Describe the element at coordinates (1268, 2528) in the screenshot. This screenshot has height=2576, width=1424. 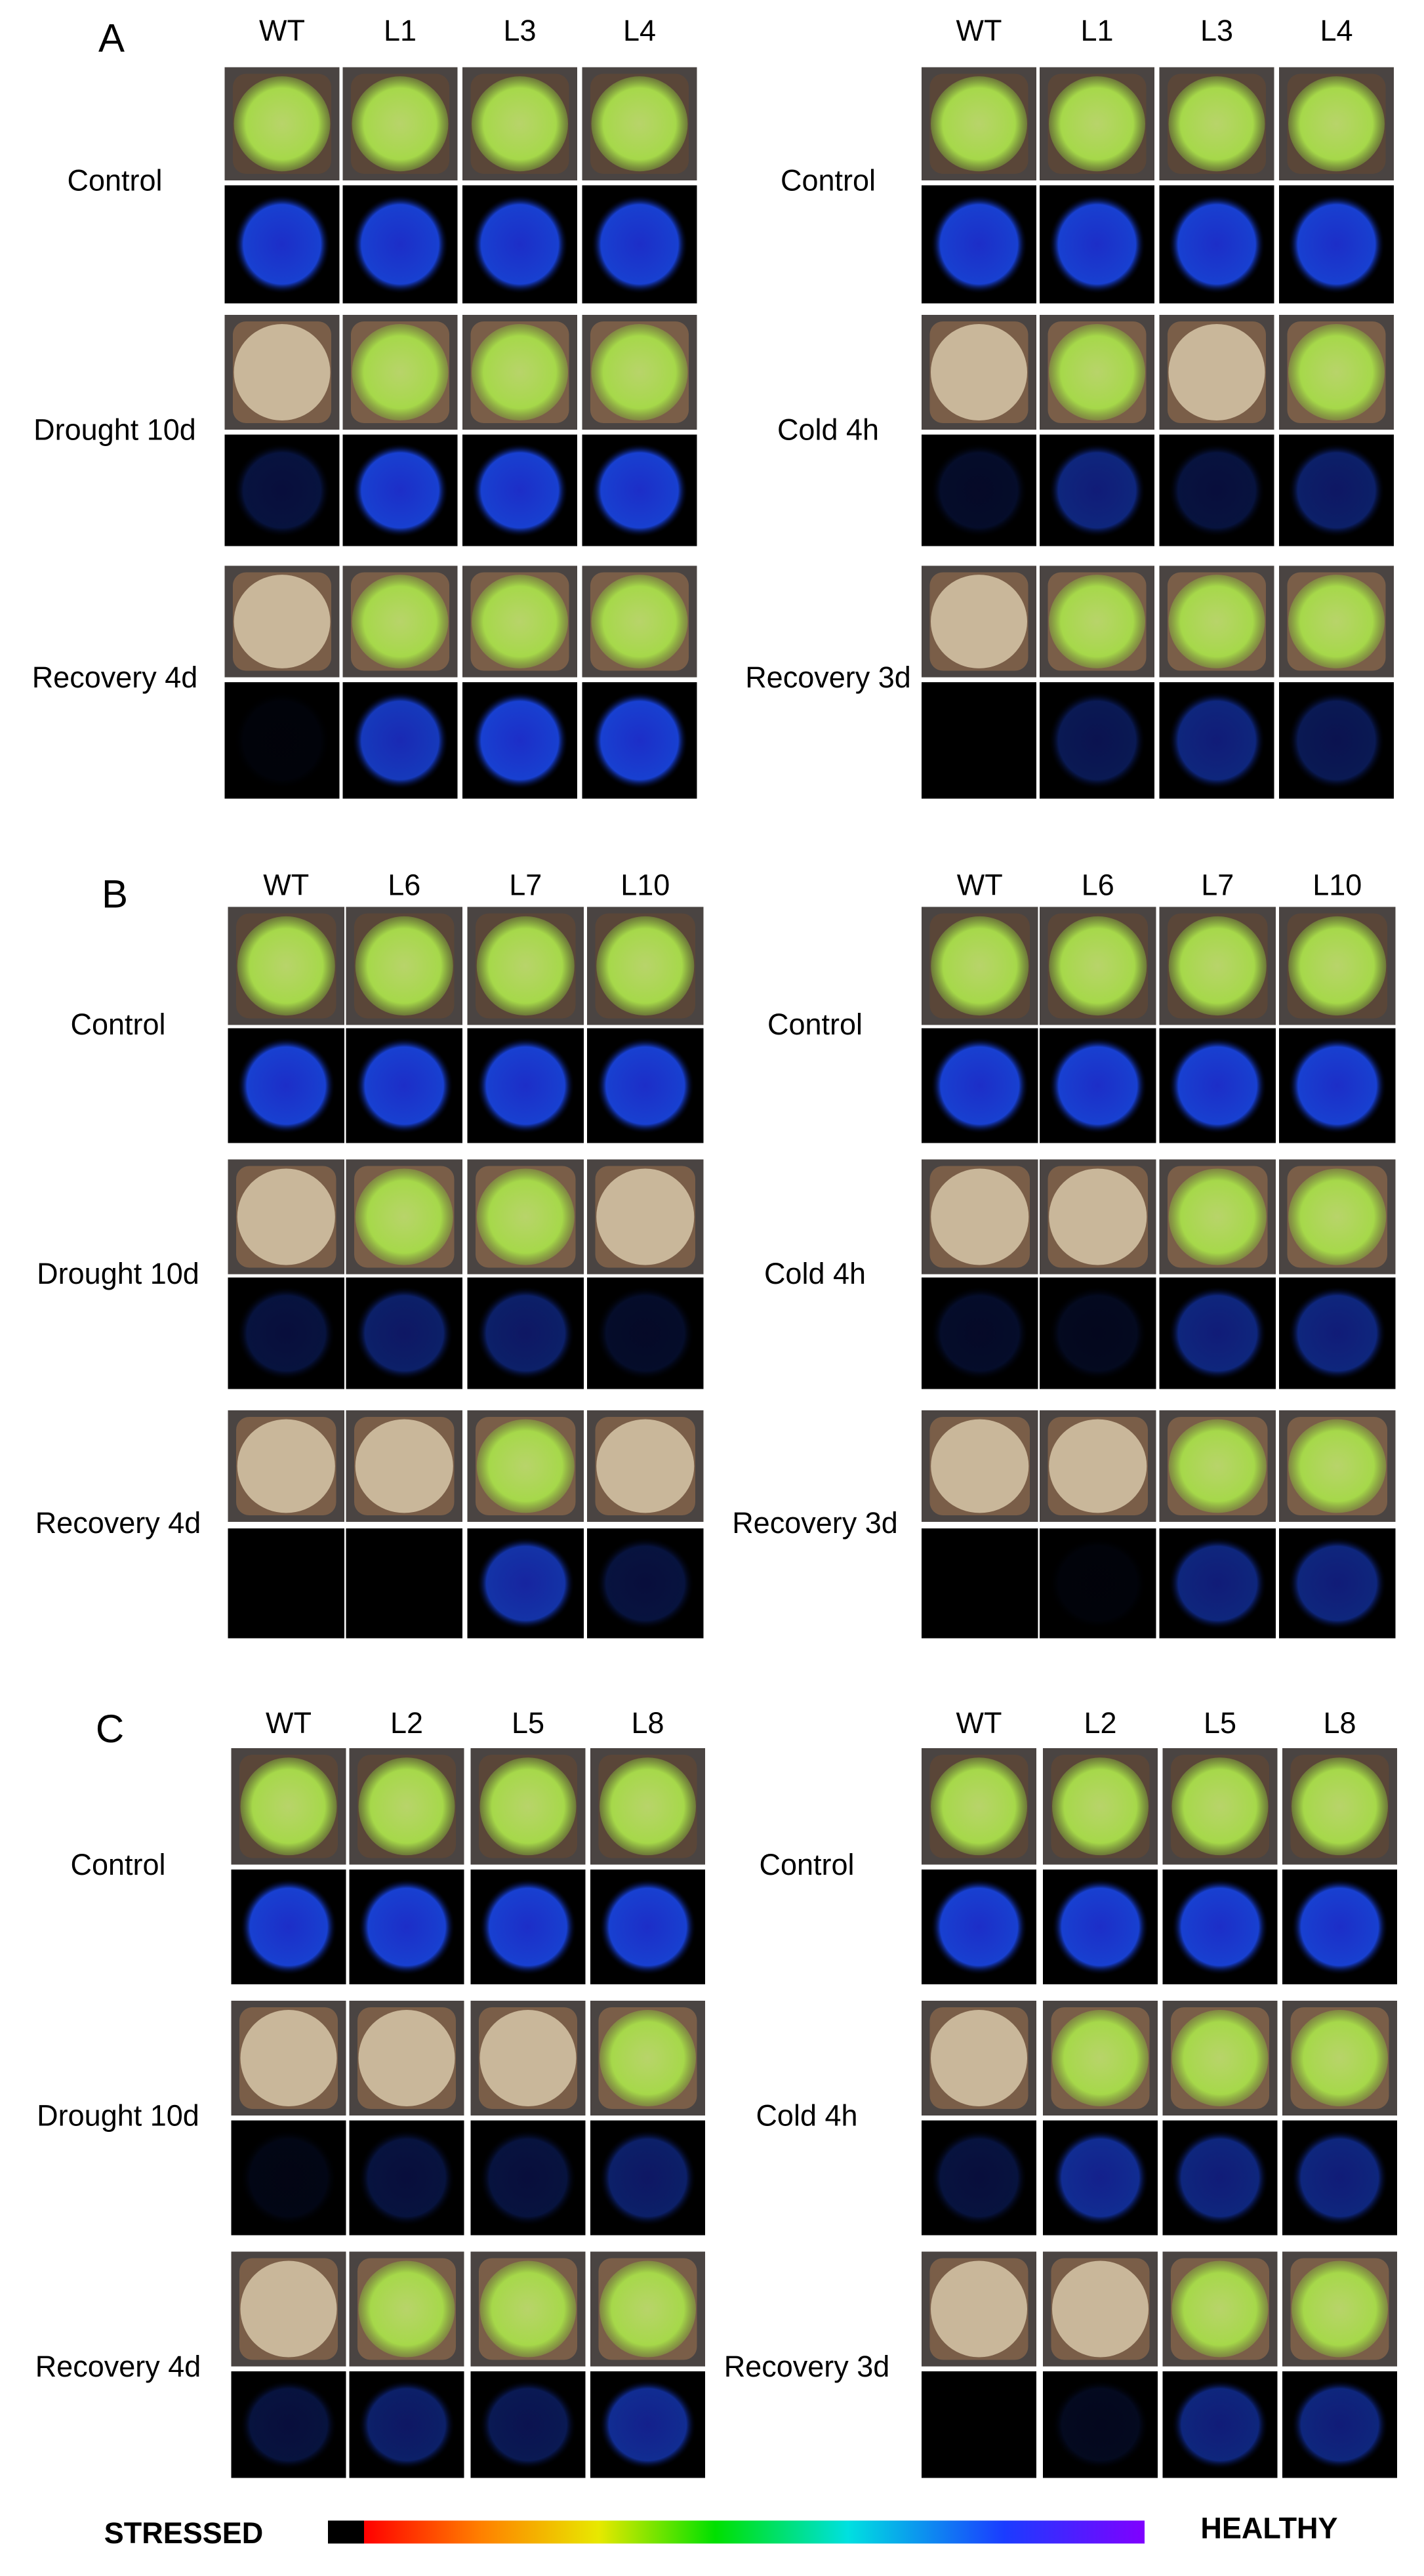
I see `colorbar-right-label: HEALTHY` at that location.